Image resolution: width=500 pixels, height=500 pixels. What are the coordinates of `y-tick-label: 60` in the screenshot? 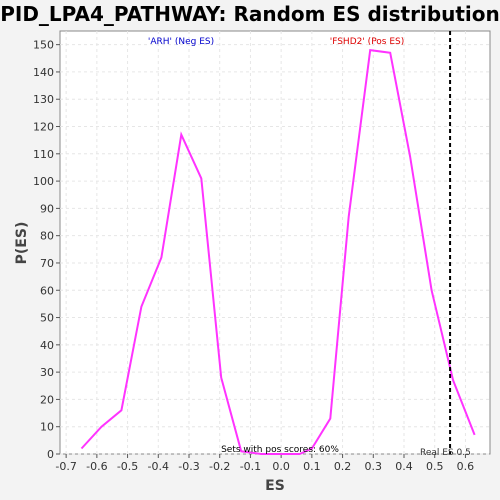 It's located at (47, 290).